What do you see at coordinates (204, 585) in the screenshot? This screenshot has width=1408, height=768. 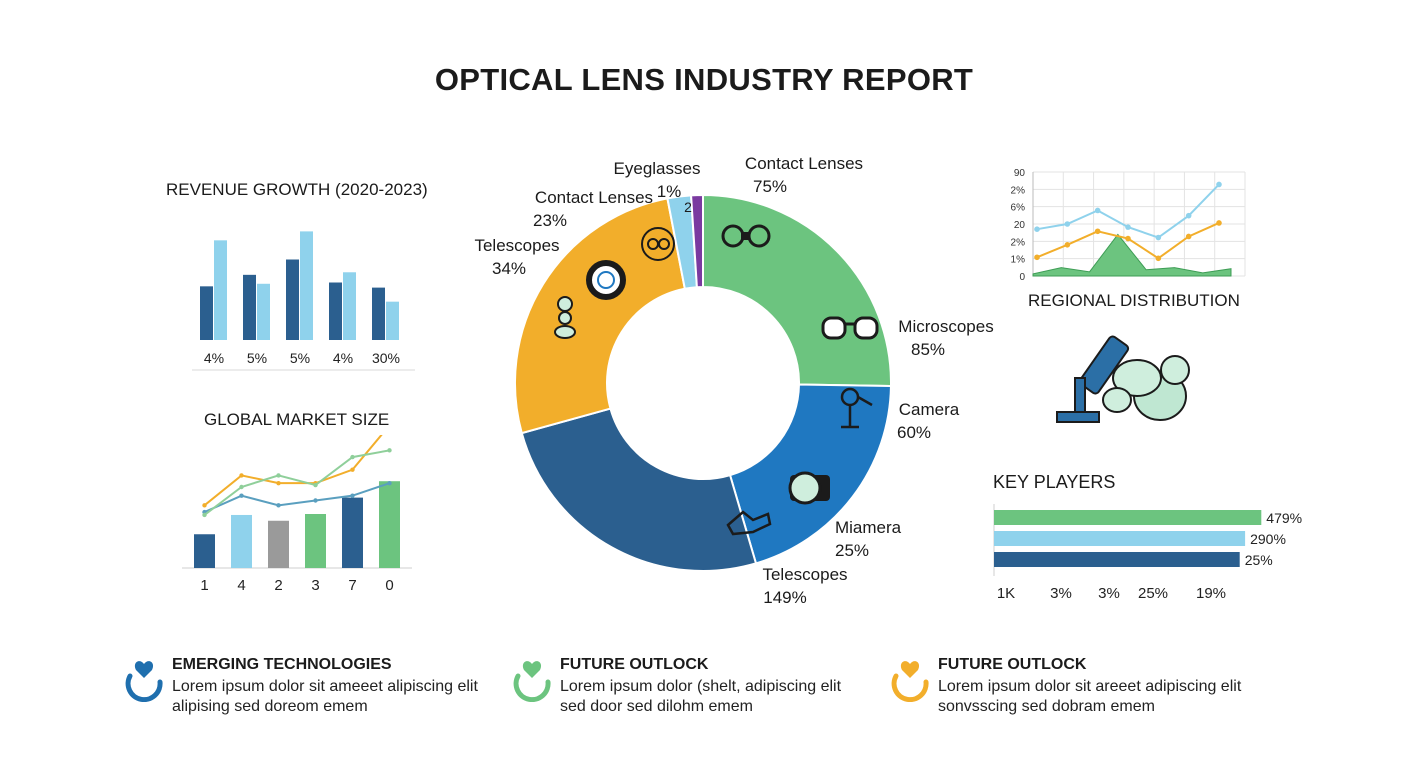 I see `market-tick-label: 1` at bounding box center [204, 585].